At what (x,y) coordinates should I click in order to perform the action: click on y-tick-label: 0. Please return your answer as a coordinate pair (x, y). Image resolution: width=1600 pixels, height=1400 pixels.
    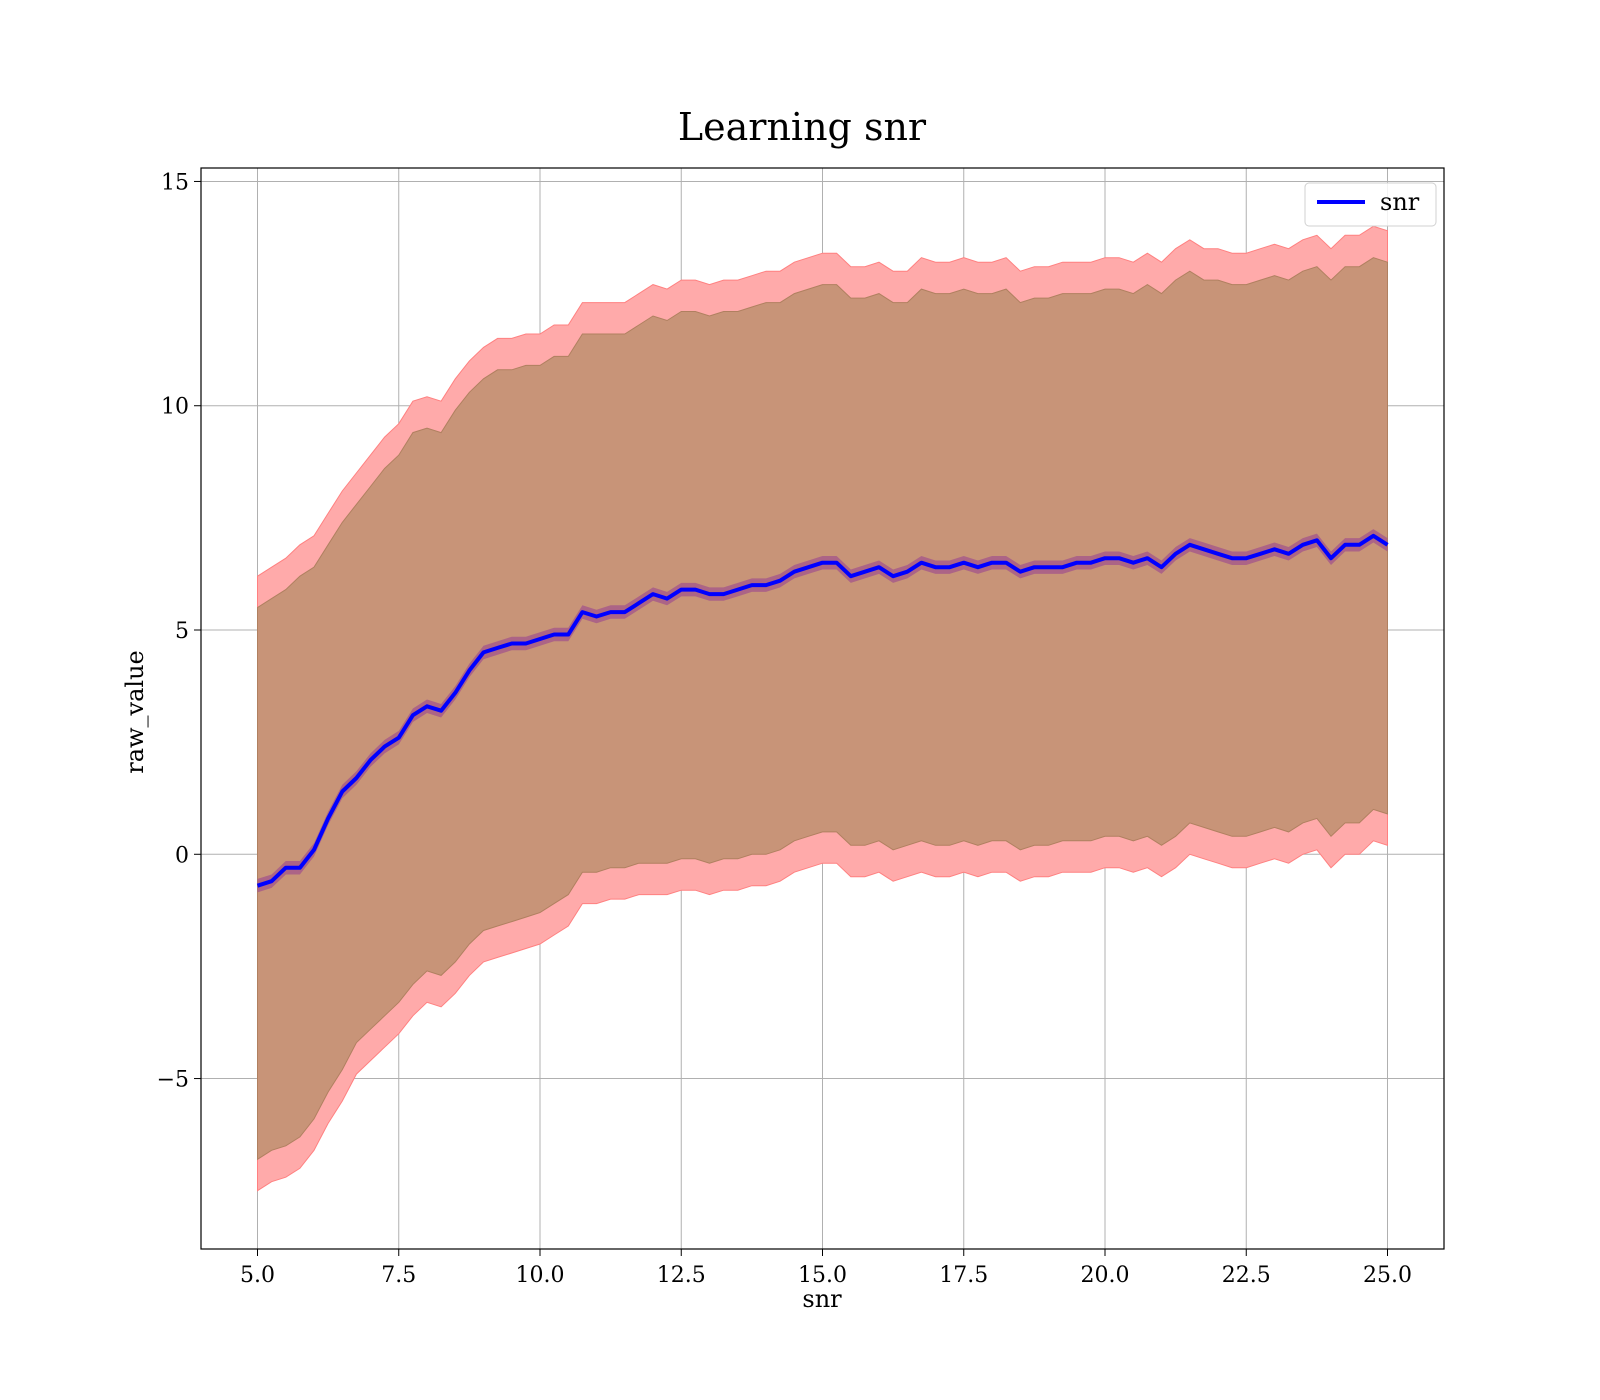
    Looking at the image, I should click on (182, 855).